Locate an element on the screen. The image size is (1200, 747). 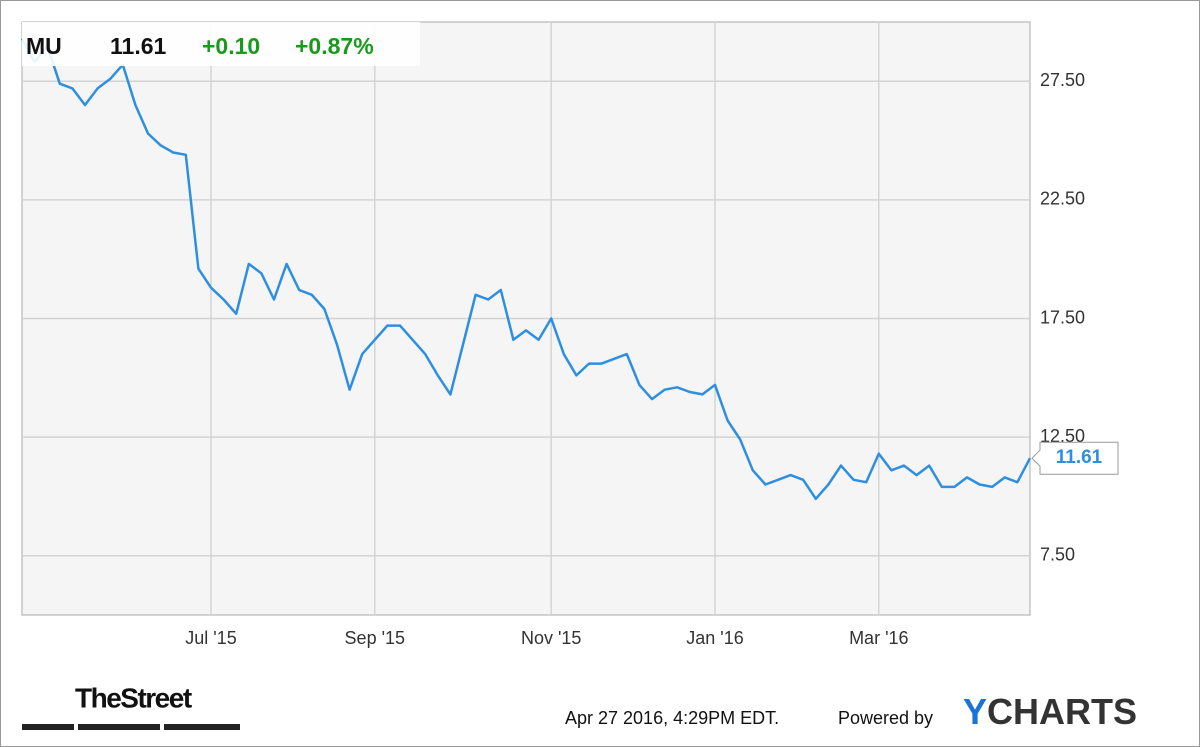
timestamp: Apr 27 2016, 4:29PM EDT. is located at coordinates (672, 718).